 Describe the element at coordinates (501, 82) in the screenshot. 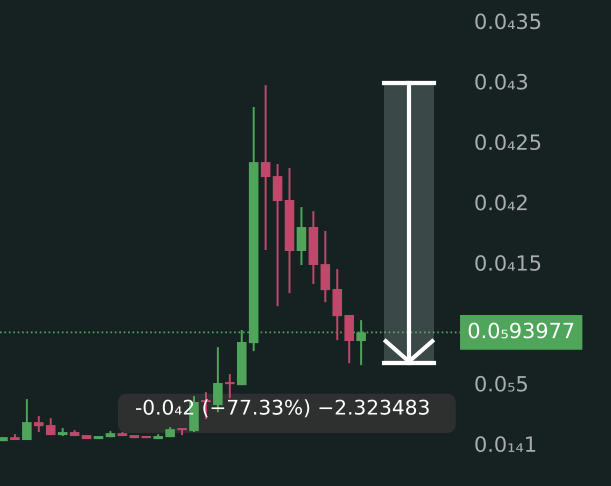

I see `text: 0.0₄3` at that location.